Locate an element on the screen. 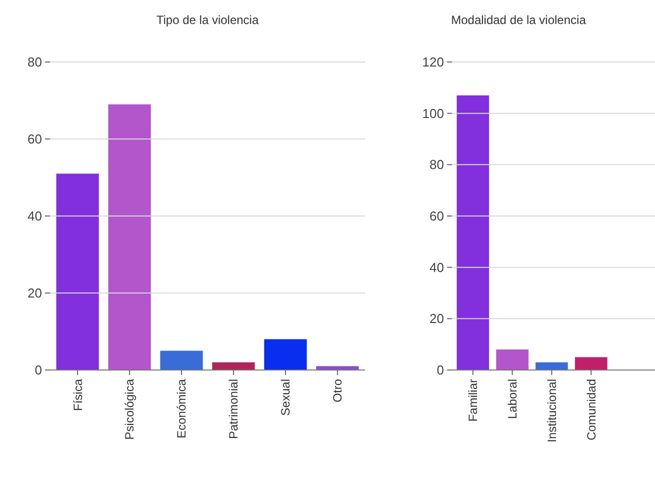 The height and width of the screenshot is (483, 655). x-tick-label: Comunidad is located at coordinates (591, 409).